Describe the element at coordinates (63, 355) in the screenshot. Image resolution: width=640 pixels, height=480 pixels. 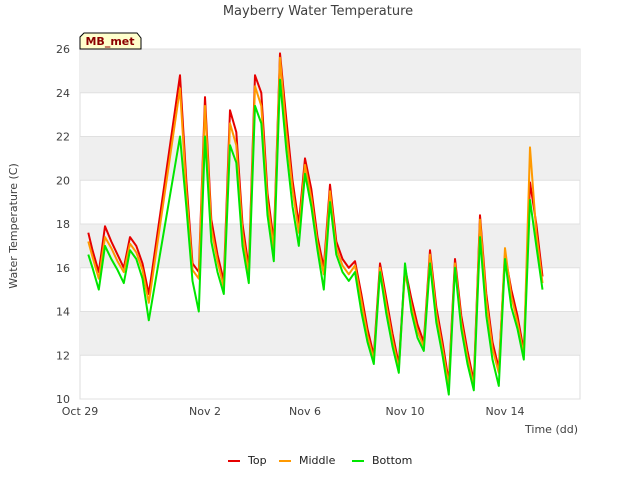
I see `y-tick-label: 12` at that location.